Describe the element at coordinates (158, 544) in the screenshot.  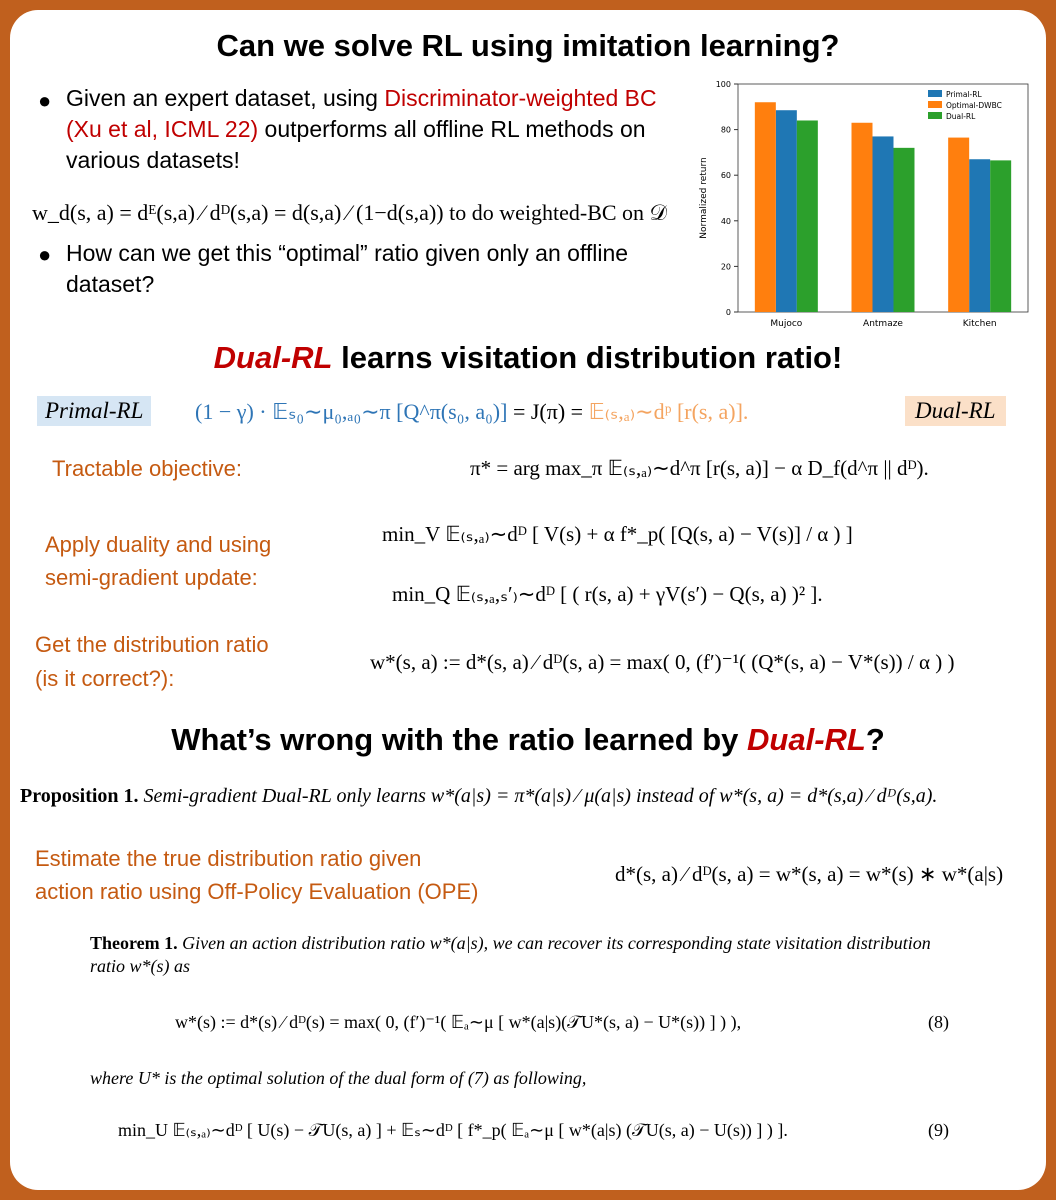
I see `label: Apply duality and using` at that location.